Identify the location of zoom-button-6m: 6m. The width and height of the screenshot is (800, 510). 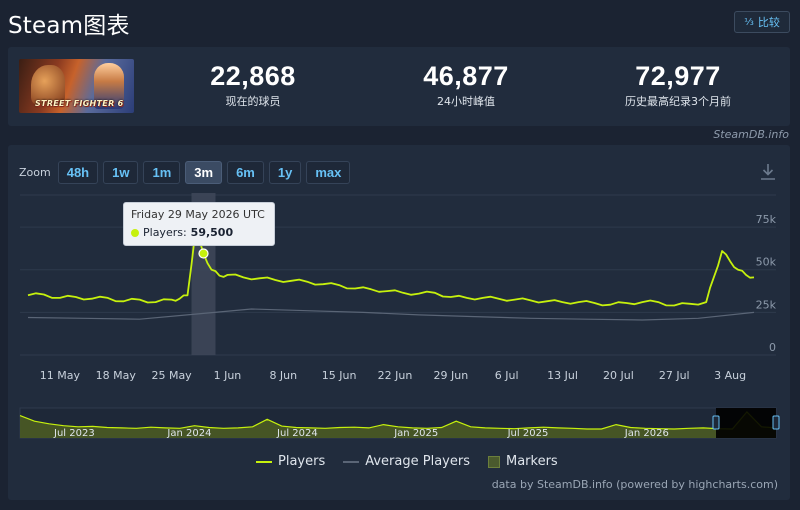
(245, 172).